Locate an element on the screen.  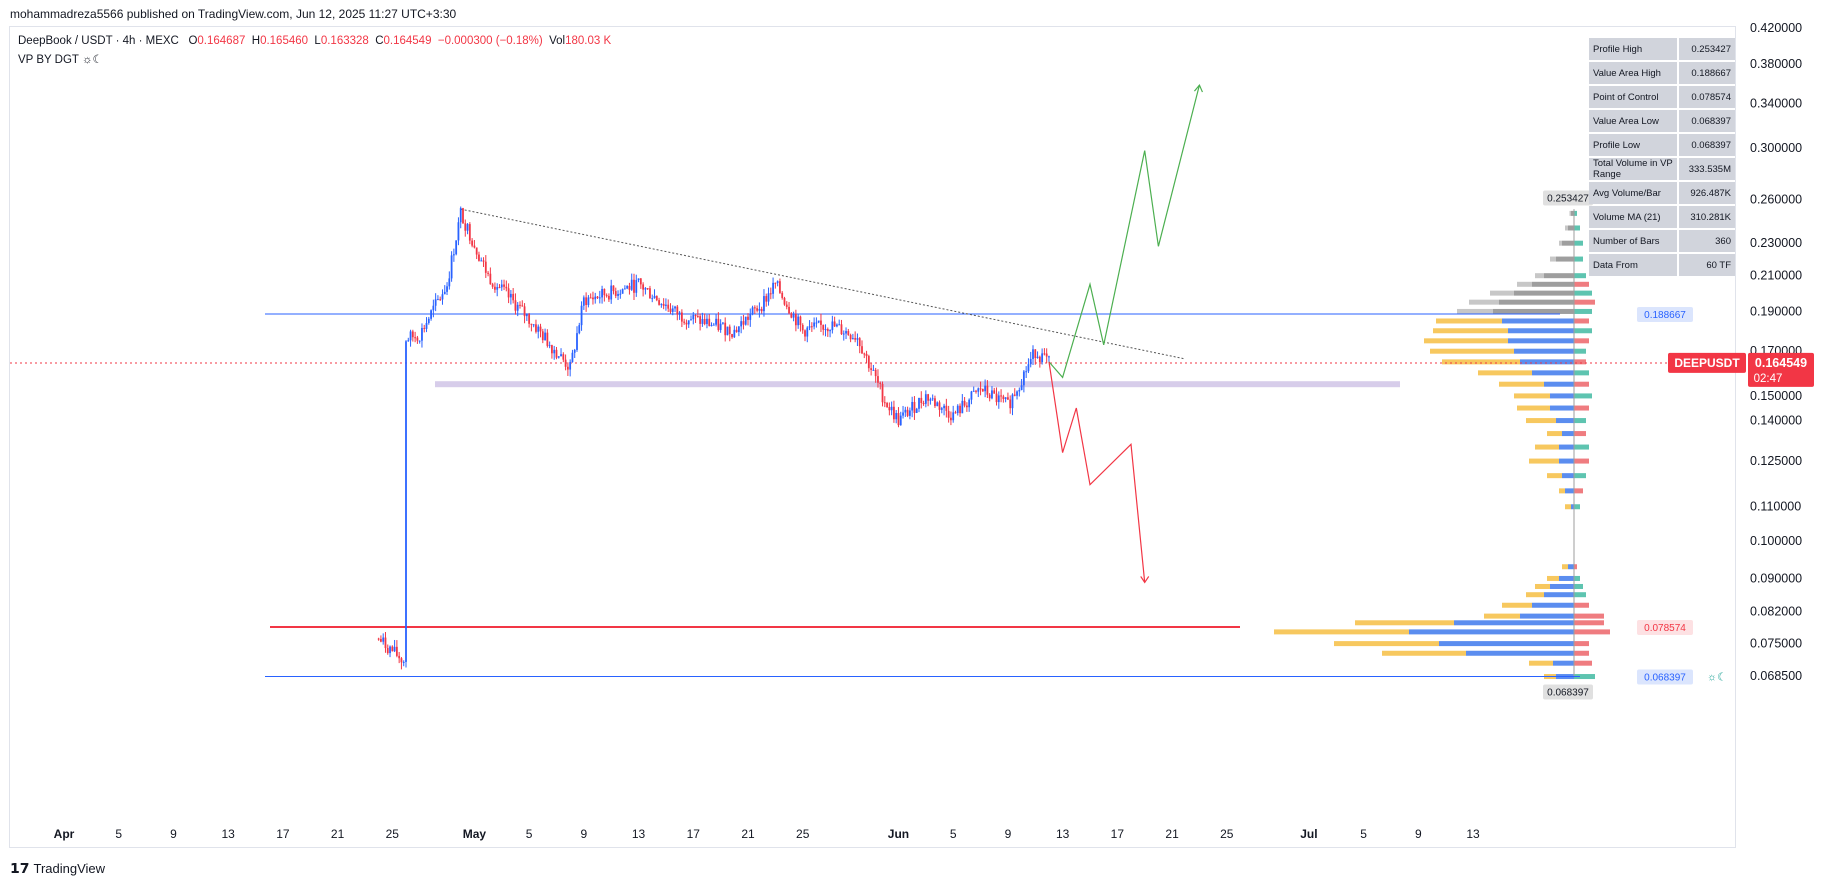
stats-row: Point of Control 0.078574 is located at coordinates (1662, 97).